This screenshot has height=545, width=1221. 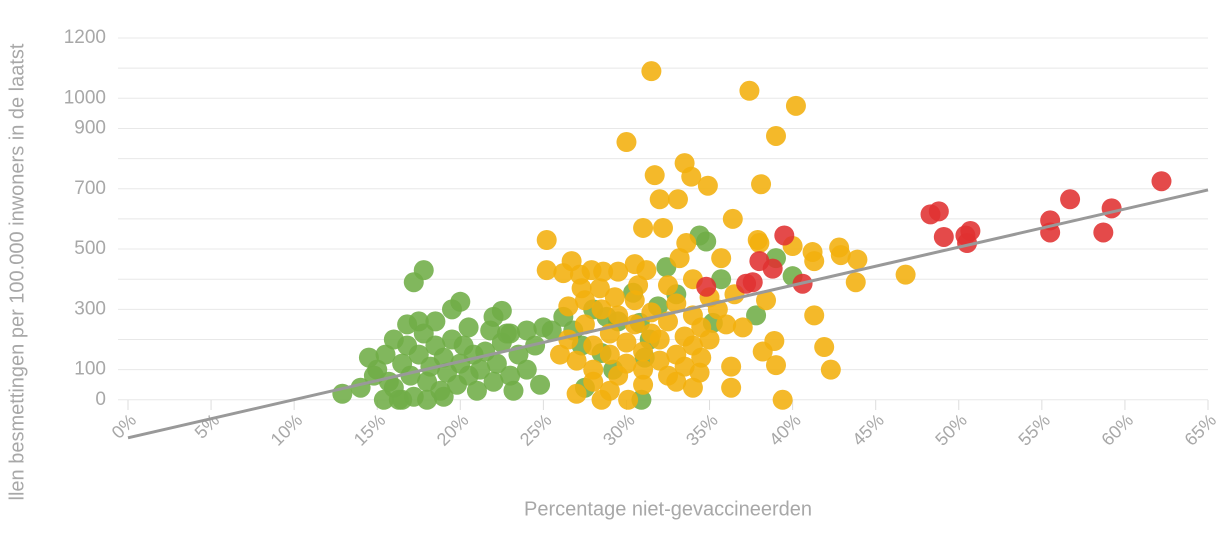 I want to click on x-tick-label: 65%, so click(x=1201, y=430).